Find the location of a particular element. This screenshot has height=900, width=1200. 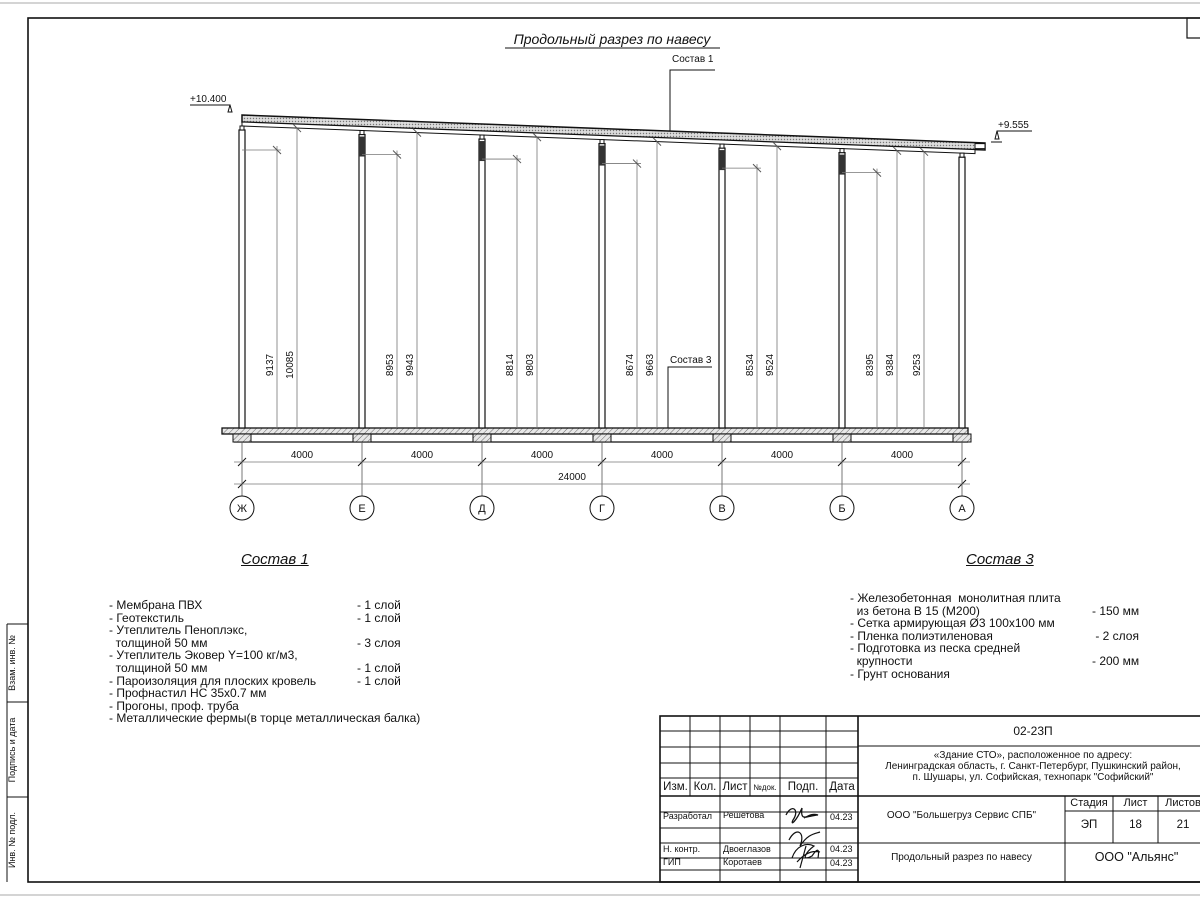

tb-sheet-title: Продольный разрез по навесу is located at coordinates (961, 857).